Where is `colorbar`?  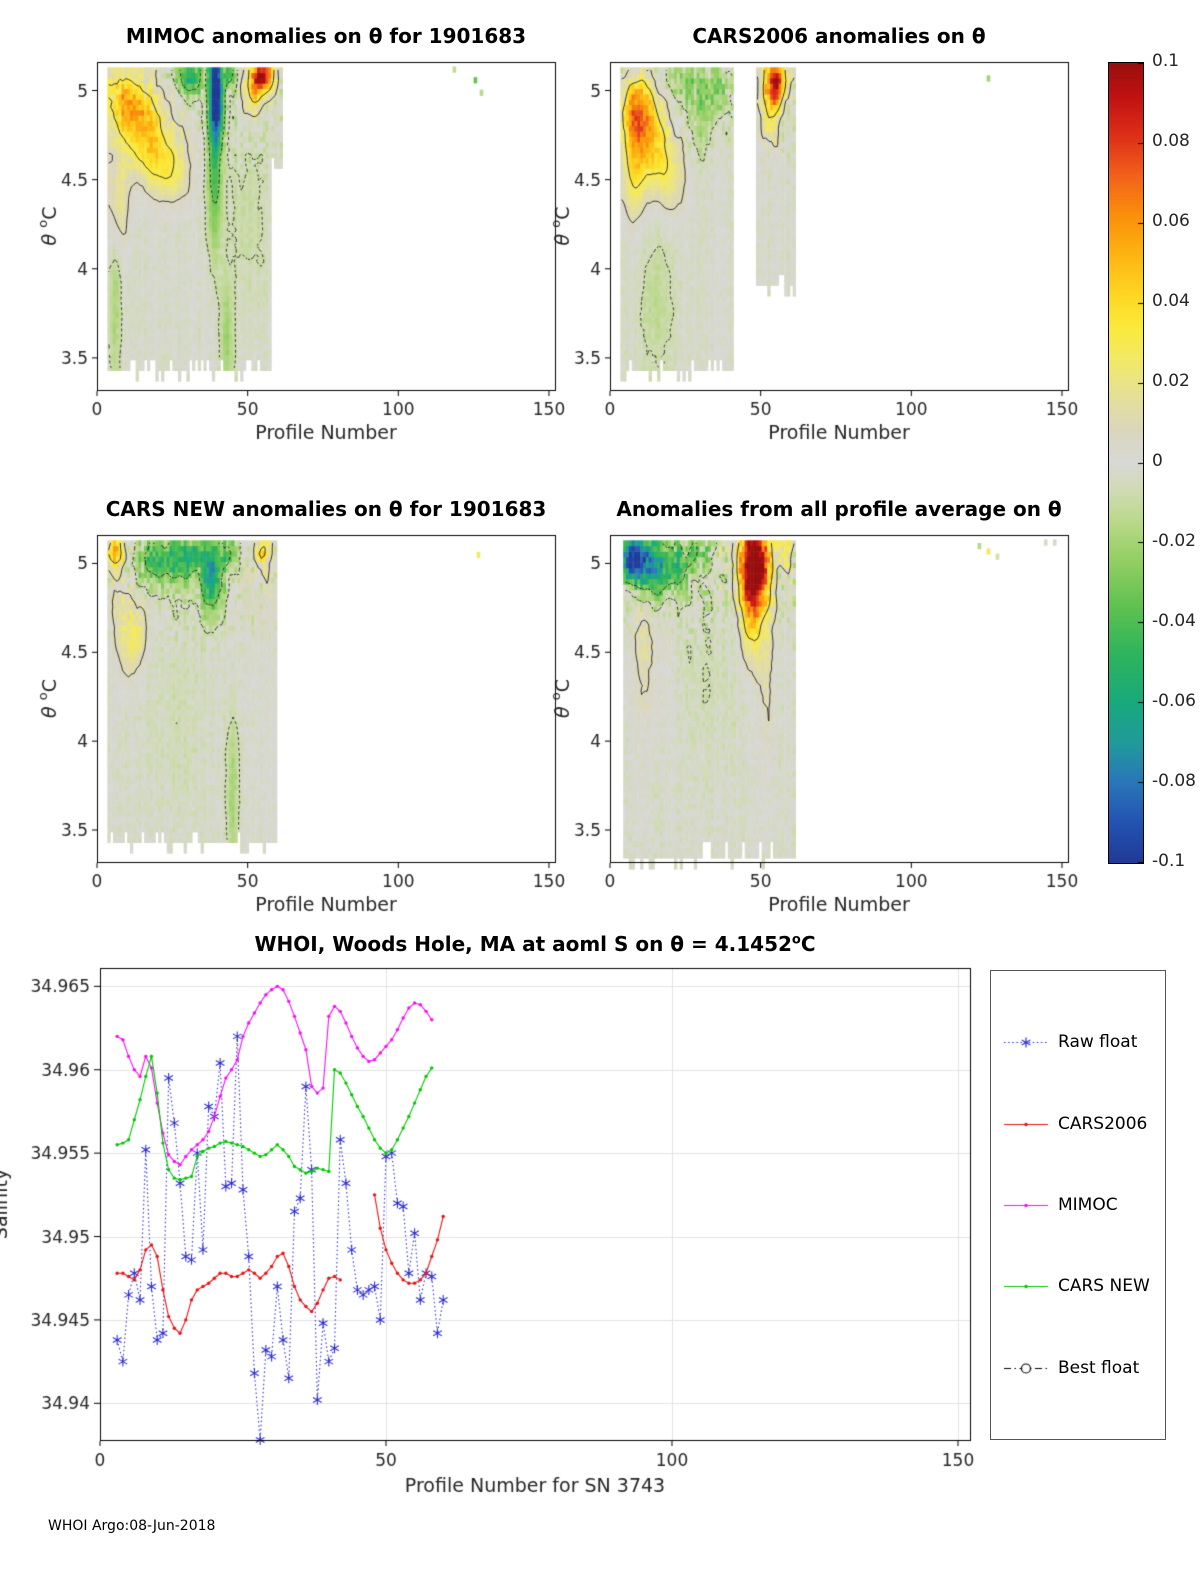
colorbar is located at coordinates (1126, 463).